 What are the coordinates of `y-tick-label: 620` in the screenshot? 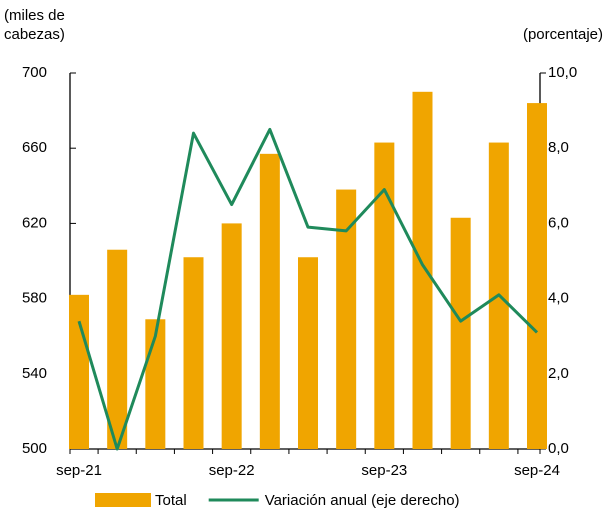 It's located at (34, 222).